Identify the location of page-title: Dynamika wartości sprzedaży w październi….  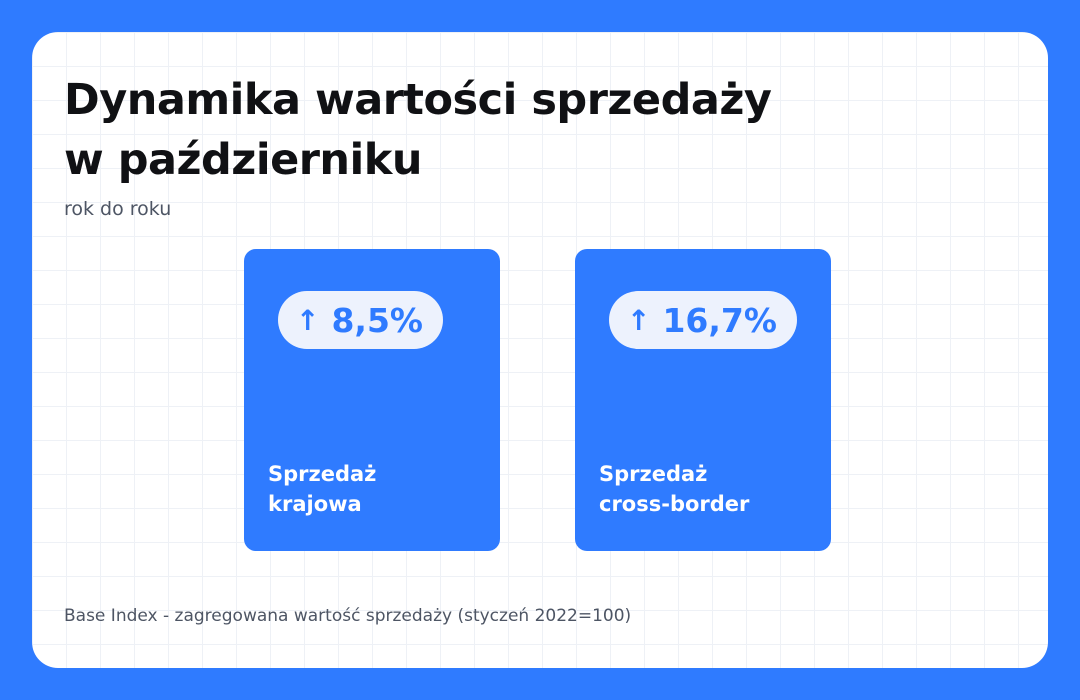
(514, 130).